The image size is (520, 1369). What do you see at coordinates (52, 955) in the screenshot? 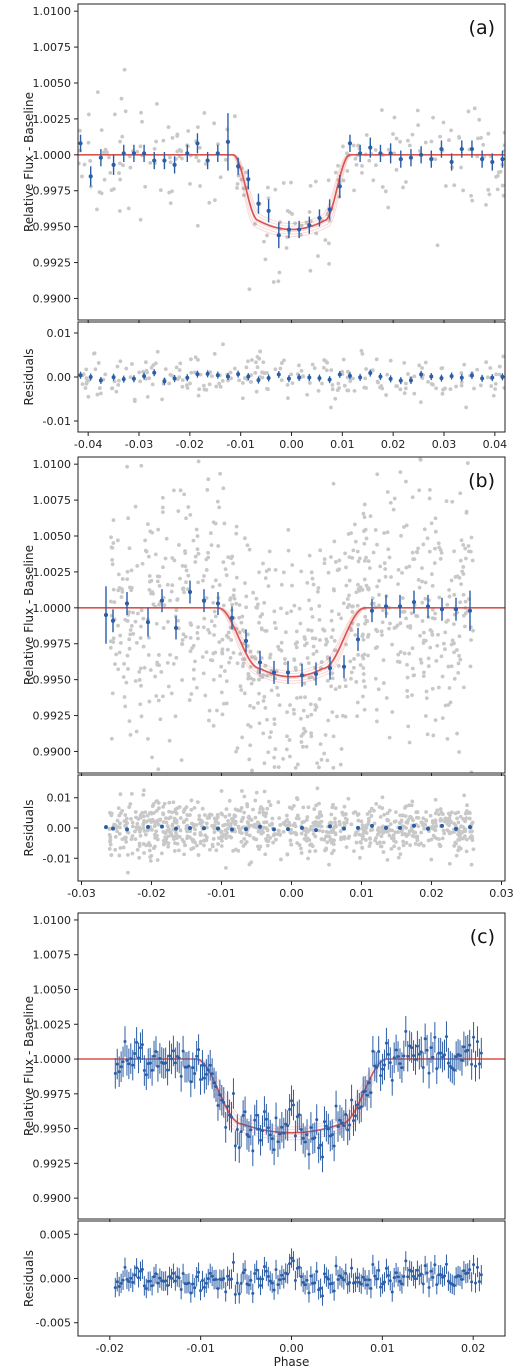
I see `y-tick-label: 1.0075` at bounding box center [52, 955].